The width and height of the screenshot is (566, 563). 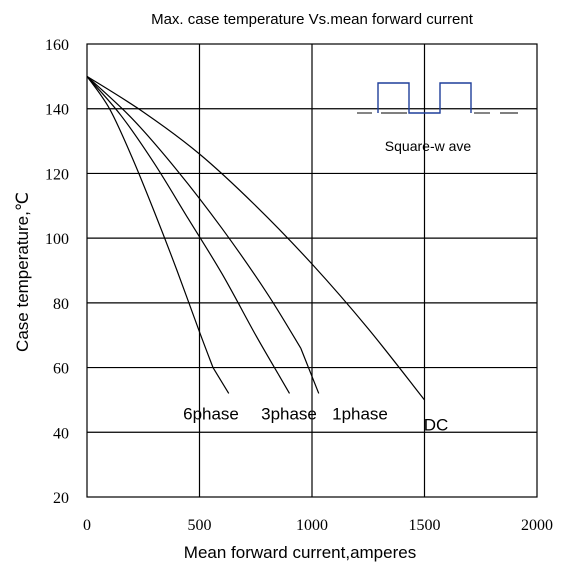 What do you see at coordinates (437, 118) in the screenshot?
I see `square-wave-inset: Square-w ave` at bounding box center [437, 118].